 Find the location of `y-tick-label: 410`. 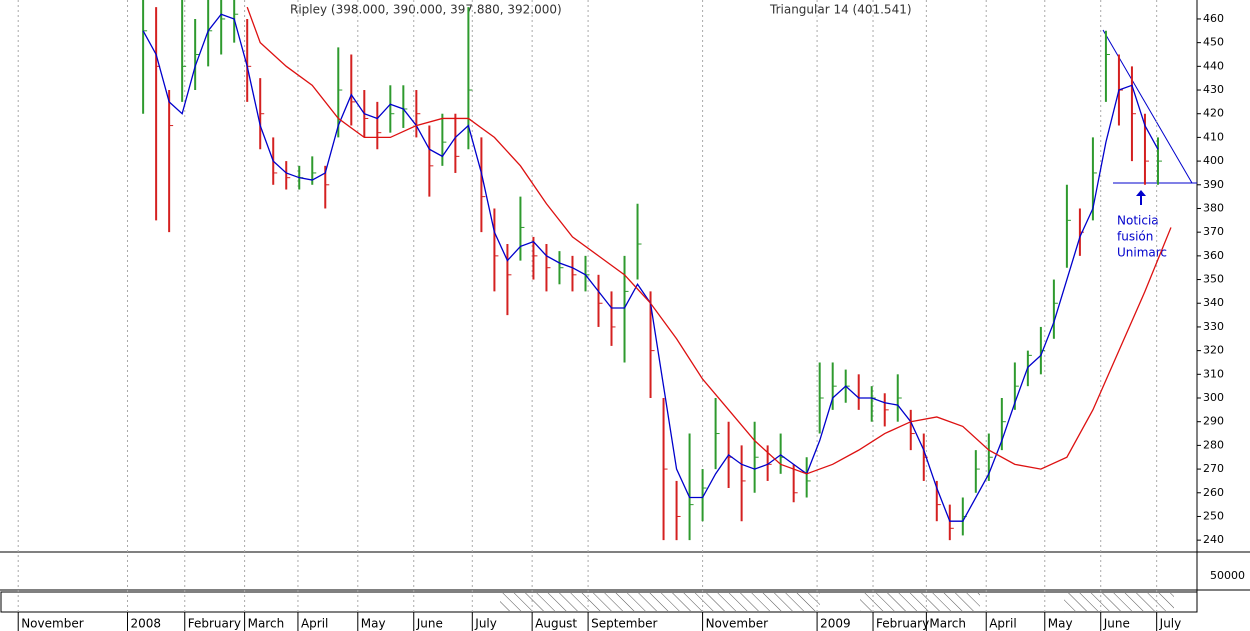

y-tick-label: 410 is located at coordinates (1213, 136).